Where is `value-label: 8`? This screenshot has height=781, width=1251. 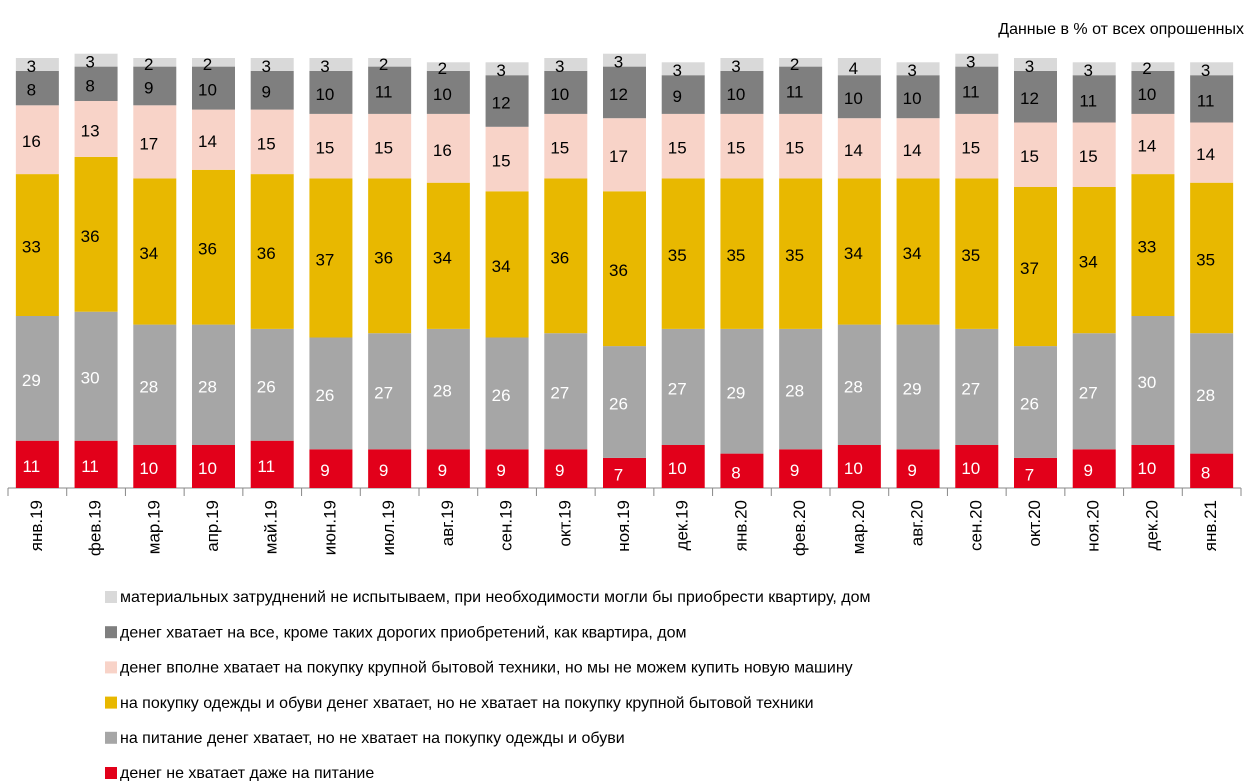 value-label: 8 is located at coordinates (1205, 472).